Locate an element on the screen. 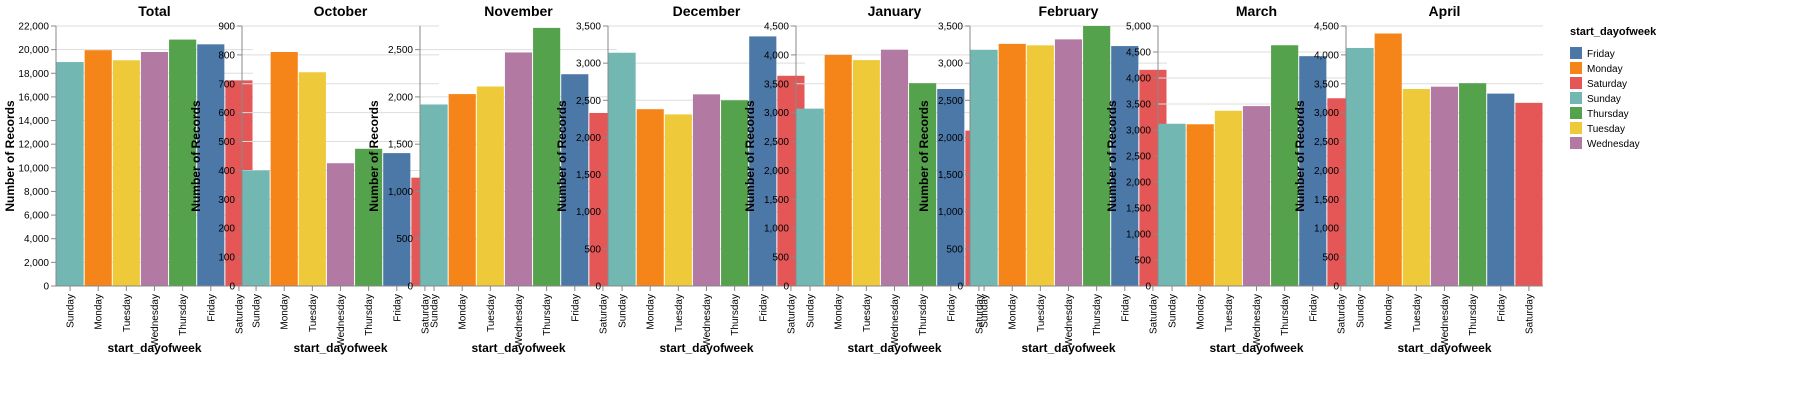  y-tick-label: 200 is located at coordinates (226, 229).